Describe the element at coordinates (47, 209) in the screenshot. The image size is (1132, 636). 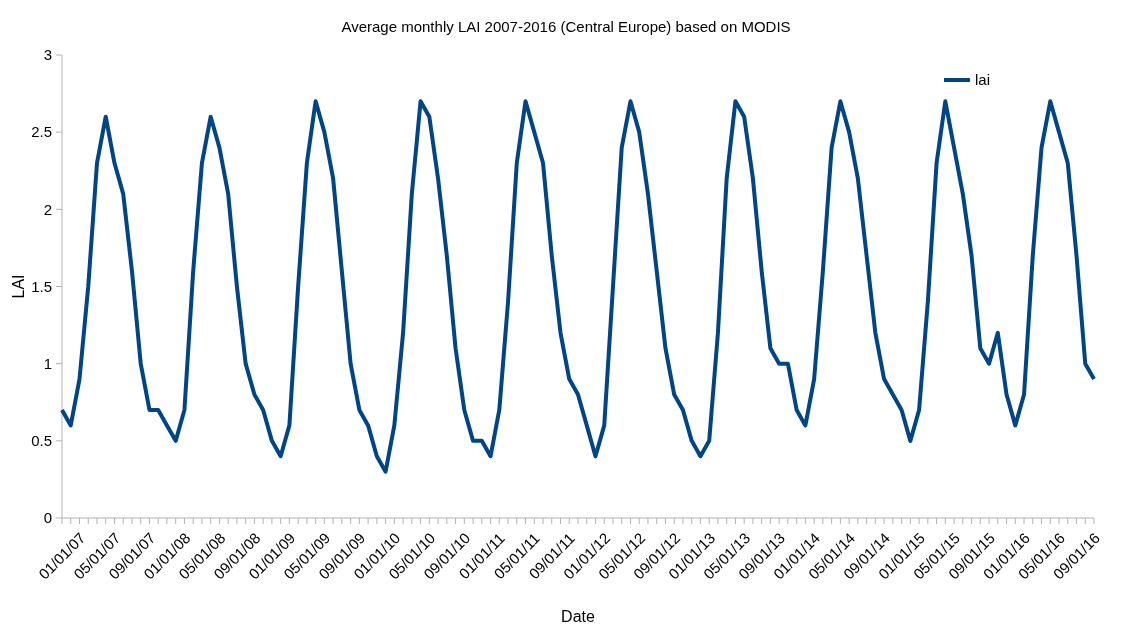
I see `y-tick-label: 2` at that location.